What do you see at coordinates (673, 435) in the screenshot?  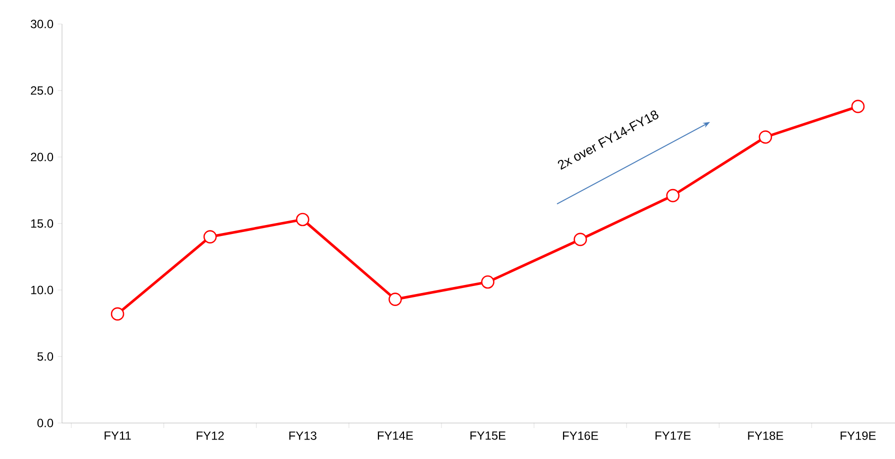 I see `x-tick-label: FY17E` at bounding box center [673, 435].